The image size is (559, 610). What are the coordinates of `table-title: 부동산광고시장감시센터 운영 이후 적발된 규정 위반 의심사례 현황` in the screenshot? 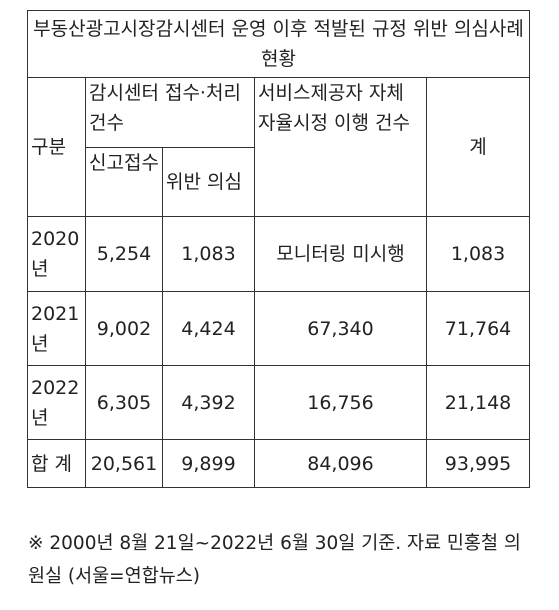 It's located at (278, 44).